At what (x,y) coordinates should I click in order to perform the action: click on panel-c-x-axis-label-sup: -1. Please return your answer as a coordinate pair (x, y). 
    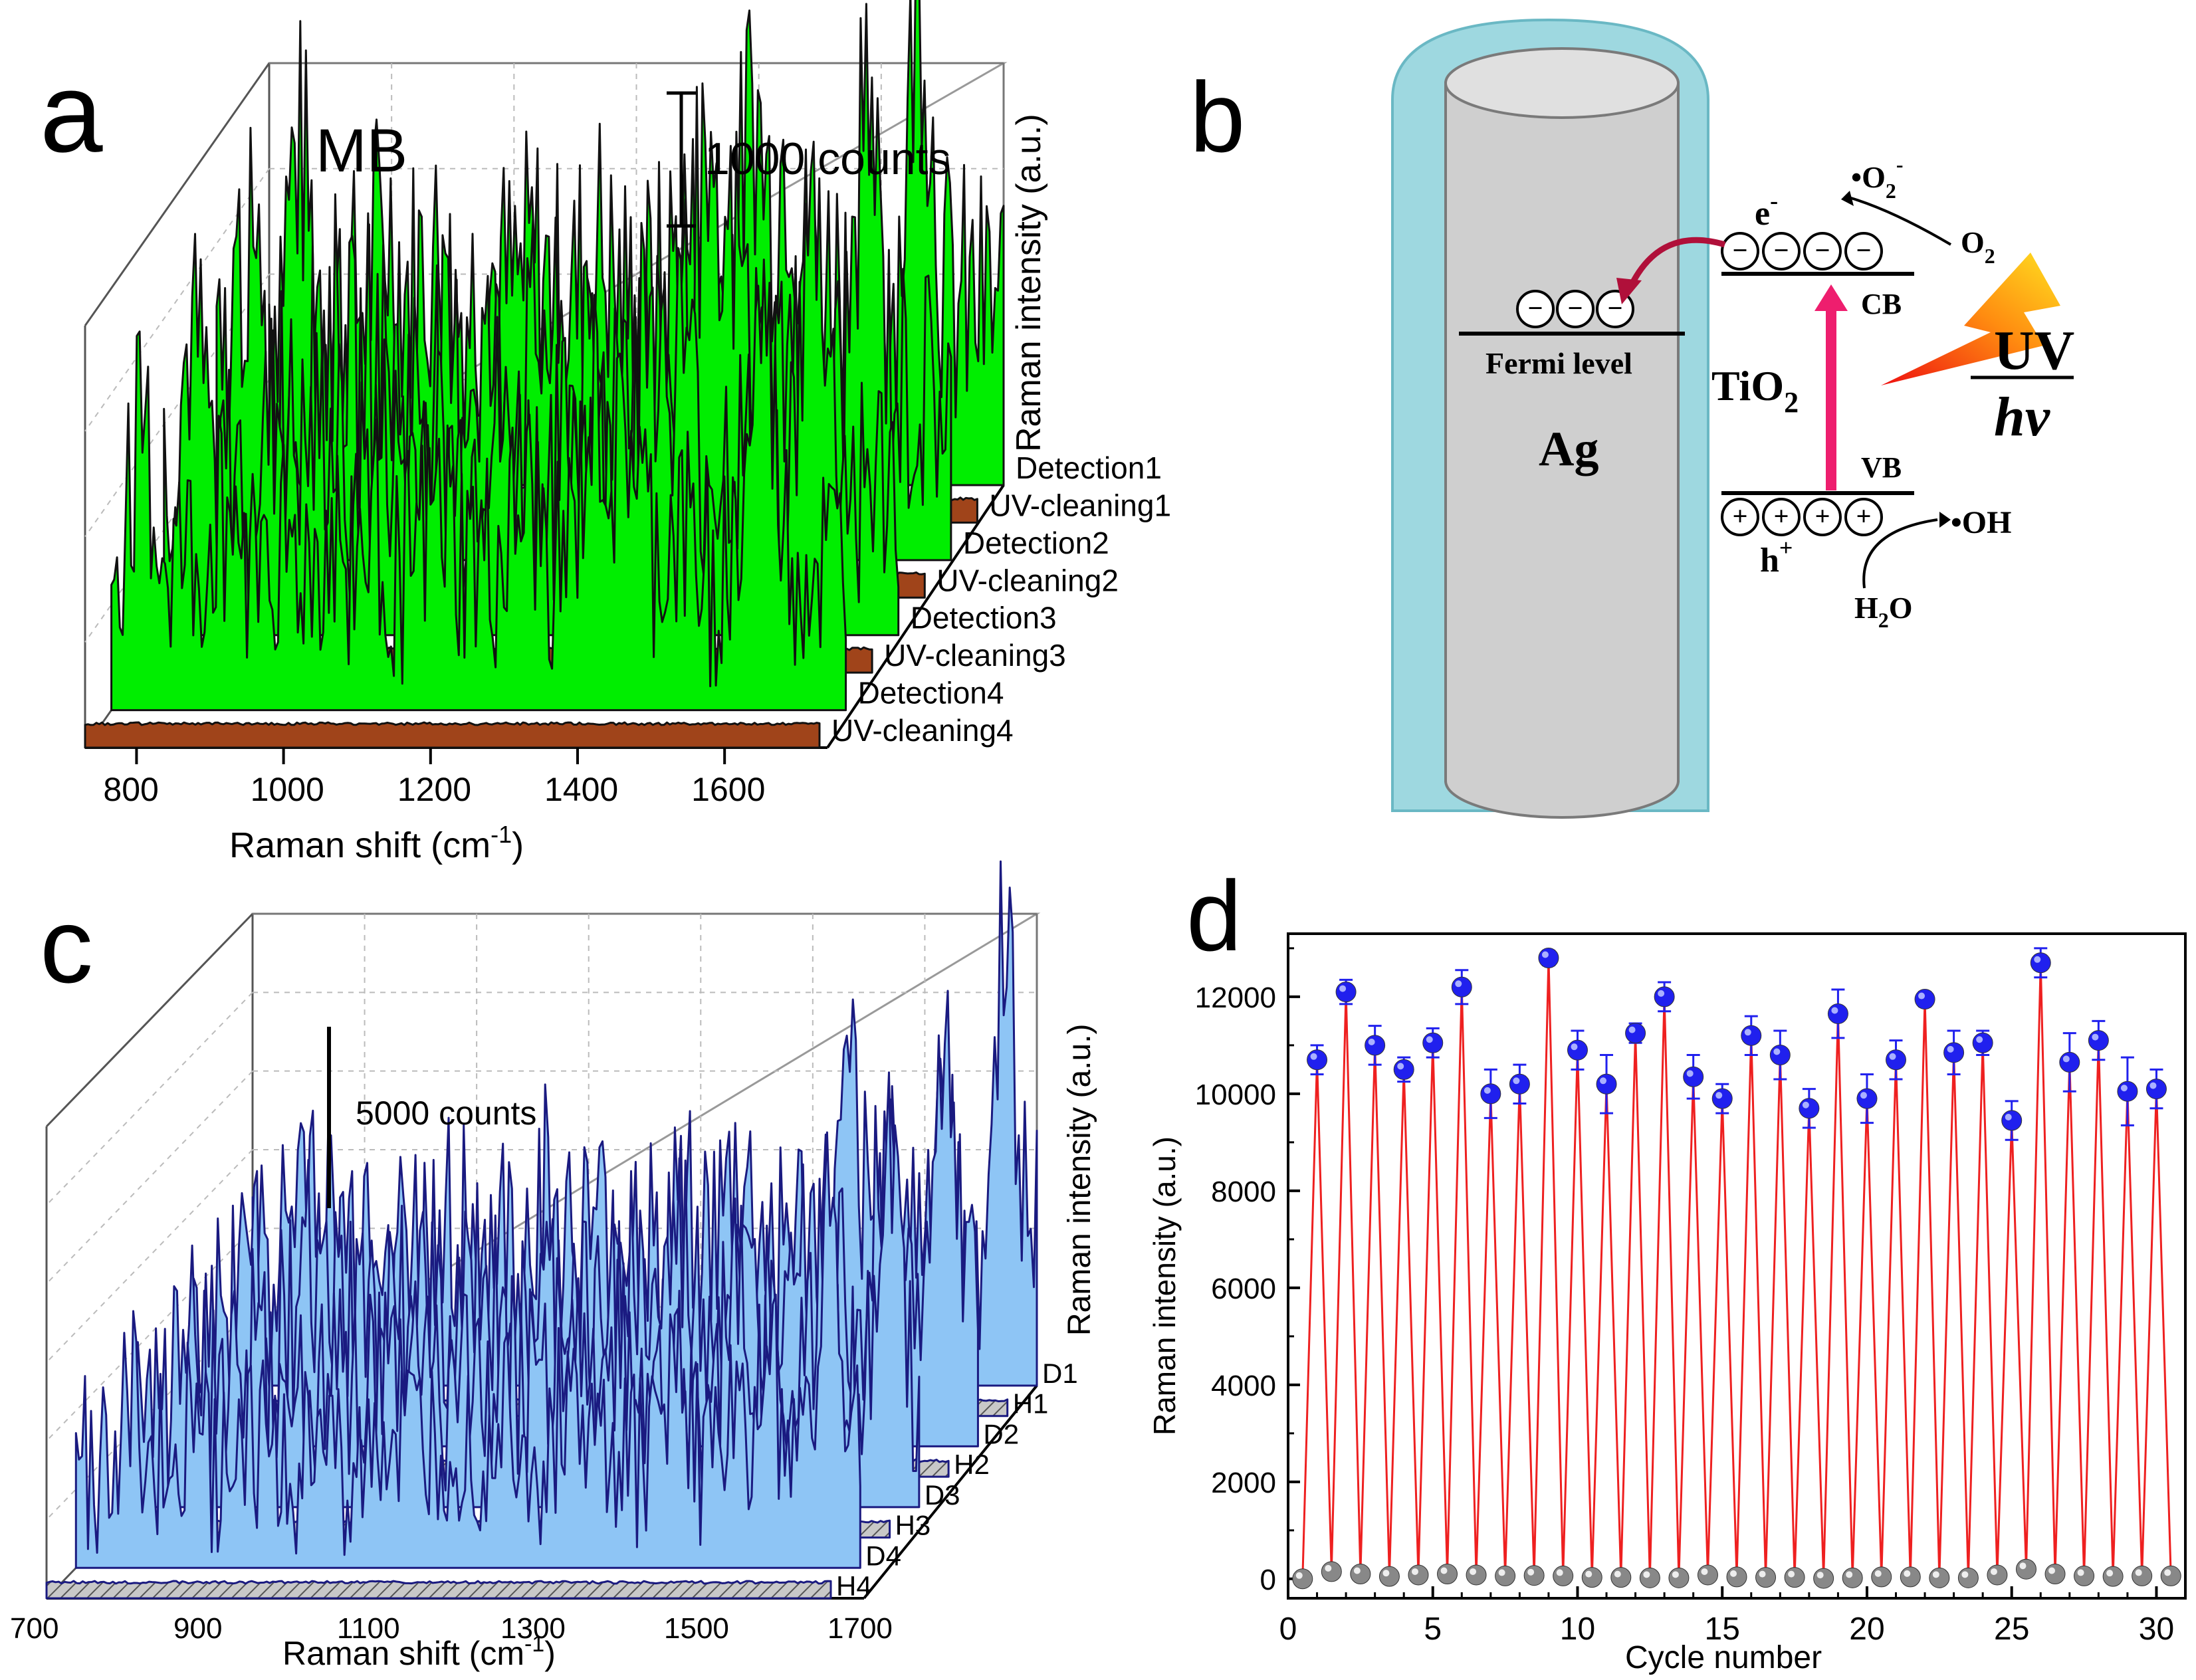
    Looking at the image, I should click on (534, 1644).